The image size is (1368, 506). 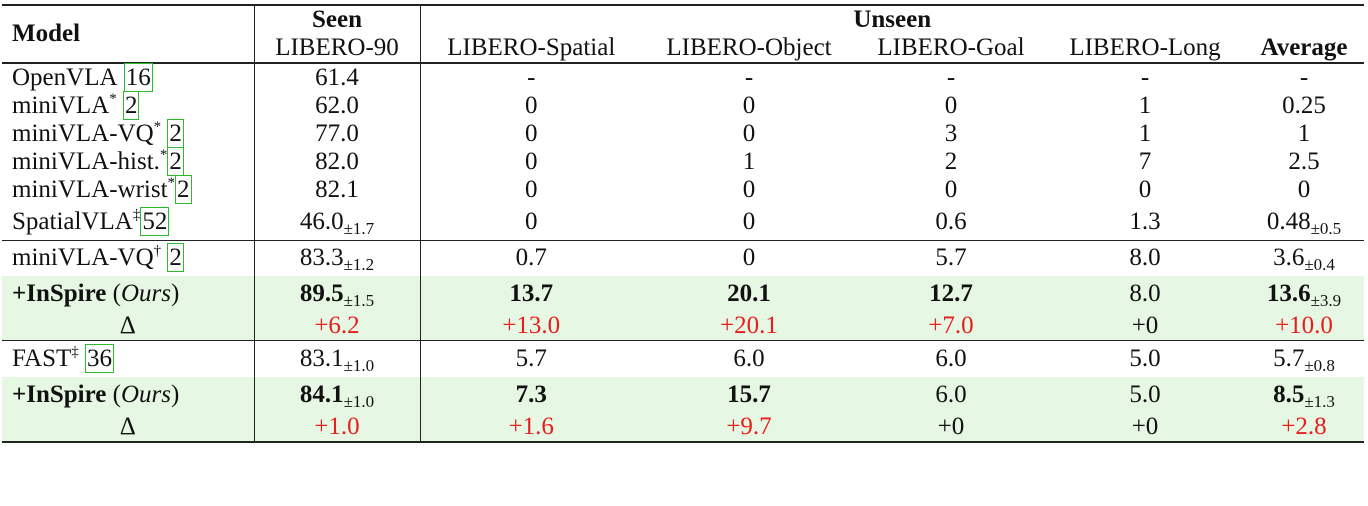 I want to click on cell-libero-90: 82.1, so click(x=337, y=190).